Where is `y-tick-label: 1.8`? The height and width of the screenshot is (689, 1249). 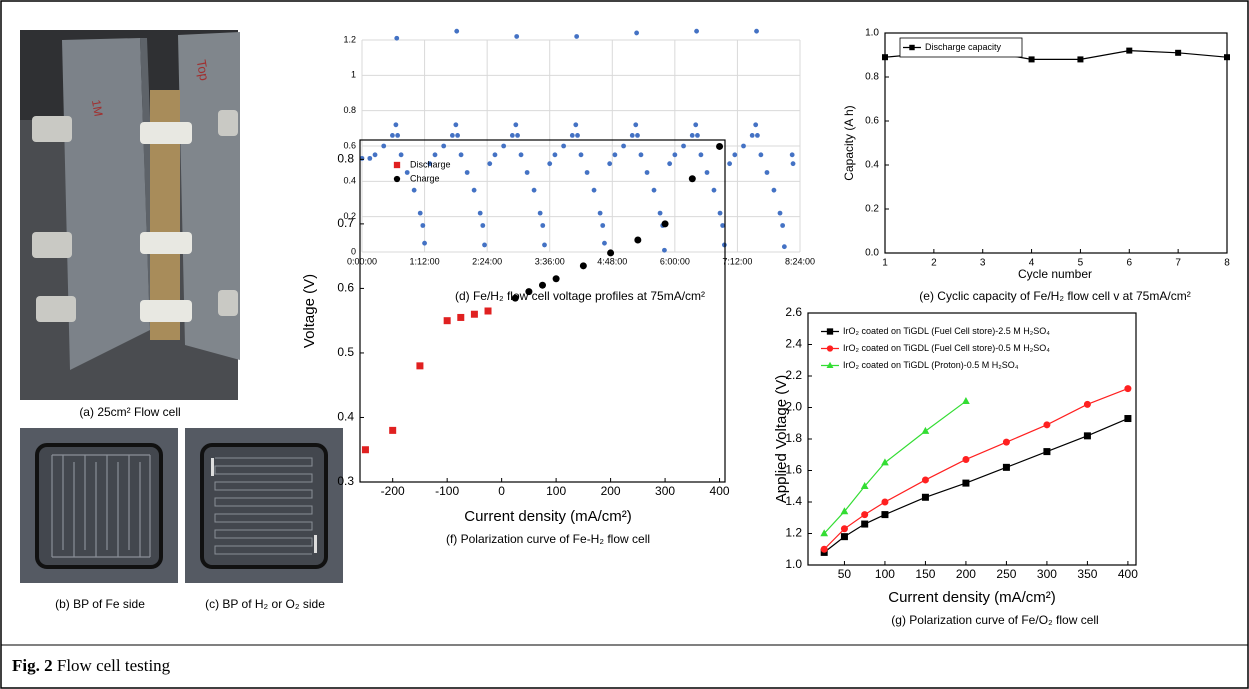
y-tick-label: 1.8 is located at coordinates (793, 438).